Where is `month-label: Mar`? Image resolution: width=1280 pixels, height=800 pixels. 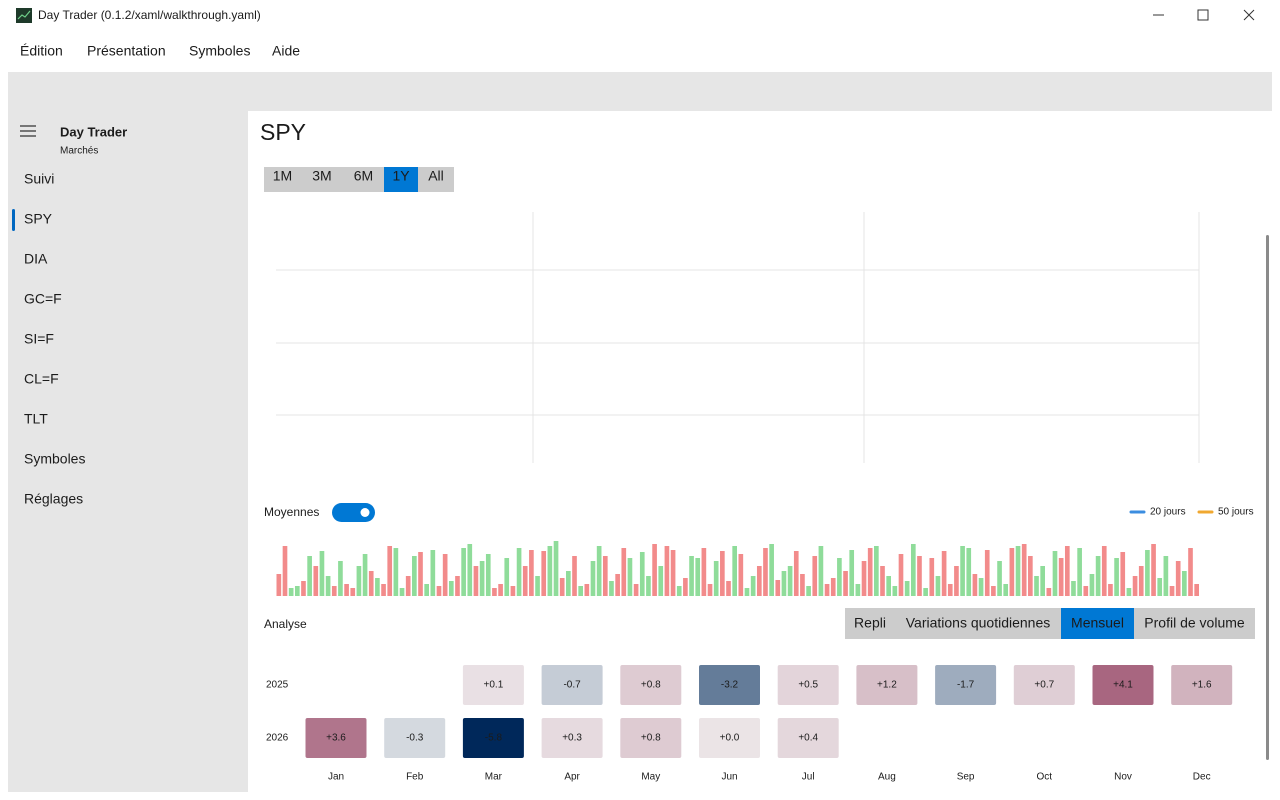
month-label: Mar is located at coordinates (494, 777).